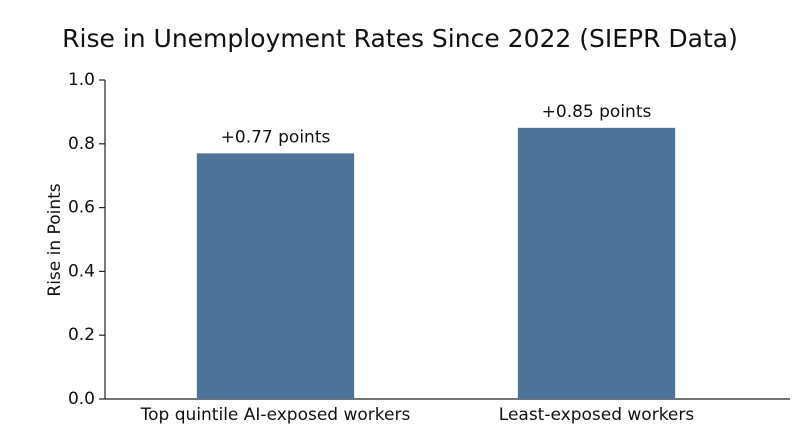 Image resolution: width=800 pixels, height=447 pixels. I want to click on y-tick-label: 0.4, so click(81, 271).